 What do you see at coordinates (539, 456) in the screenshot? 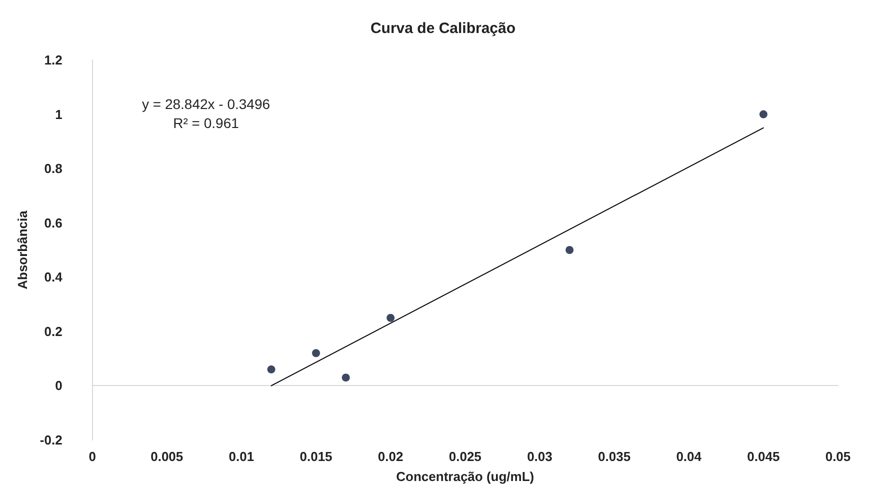
I see `x-tick-label: 0.03` at bounding box center [539, 456].